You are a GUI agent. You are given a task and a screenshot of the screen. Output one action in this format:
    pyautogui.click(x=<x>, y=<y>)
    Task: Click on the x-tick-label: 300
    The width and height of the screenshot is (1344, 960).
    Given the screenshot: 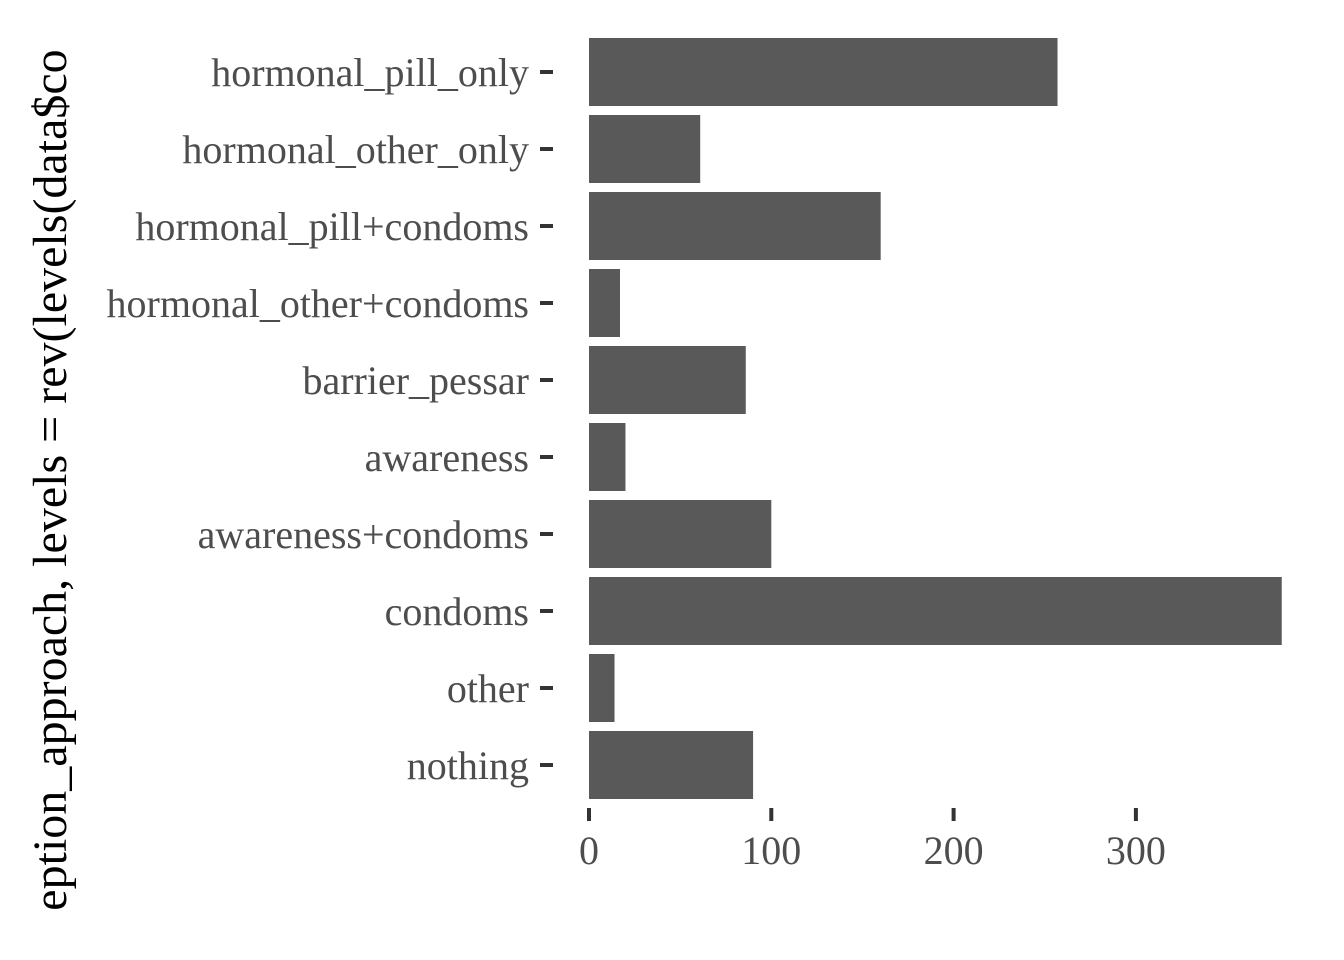 What is the action you would take?
    pyautogui.click(x=1136, y=850)
    